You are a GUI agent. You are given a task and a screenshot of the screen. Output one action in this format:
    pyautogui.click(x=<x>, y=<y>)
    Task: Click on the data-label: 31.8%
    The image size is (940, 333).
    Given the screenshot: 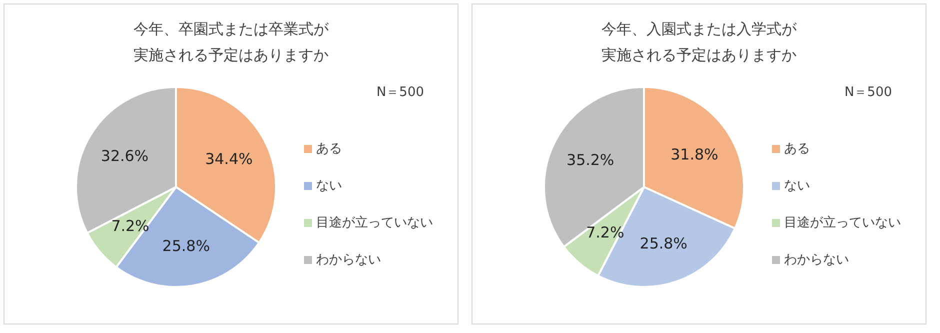 What is the action you would take?
    pyautogui.click(x=694, y=155)
    